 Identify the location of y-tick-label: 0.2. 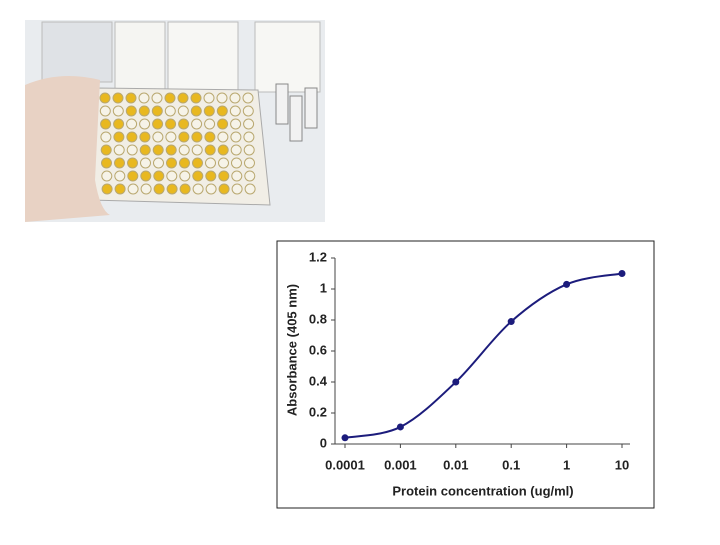
(318, 411).